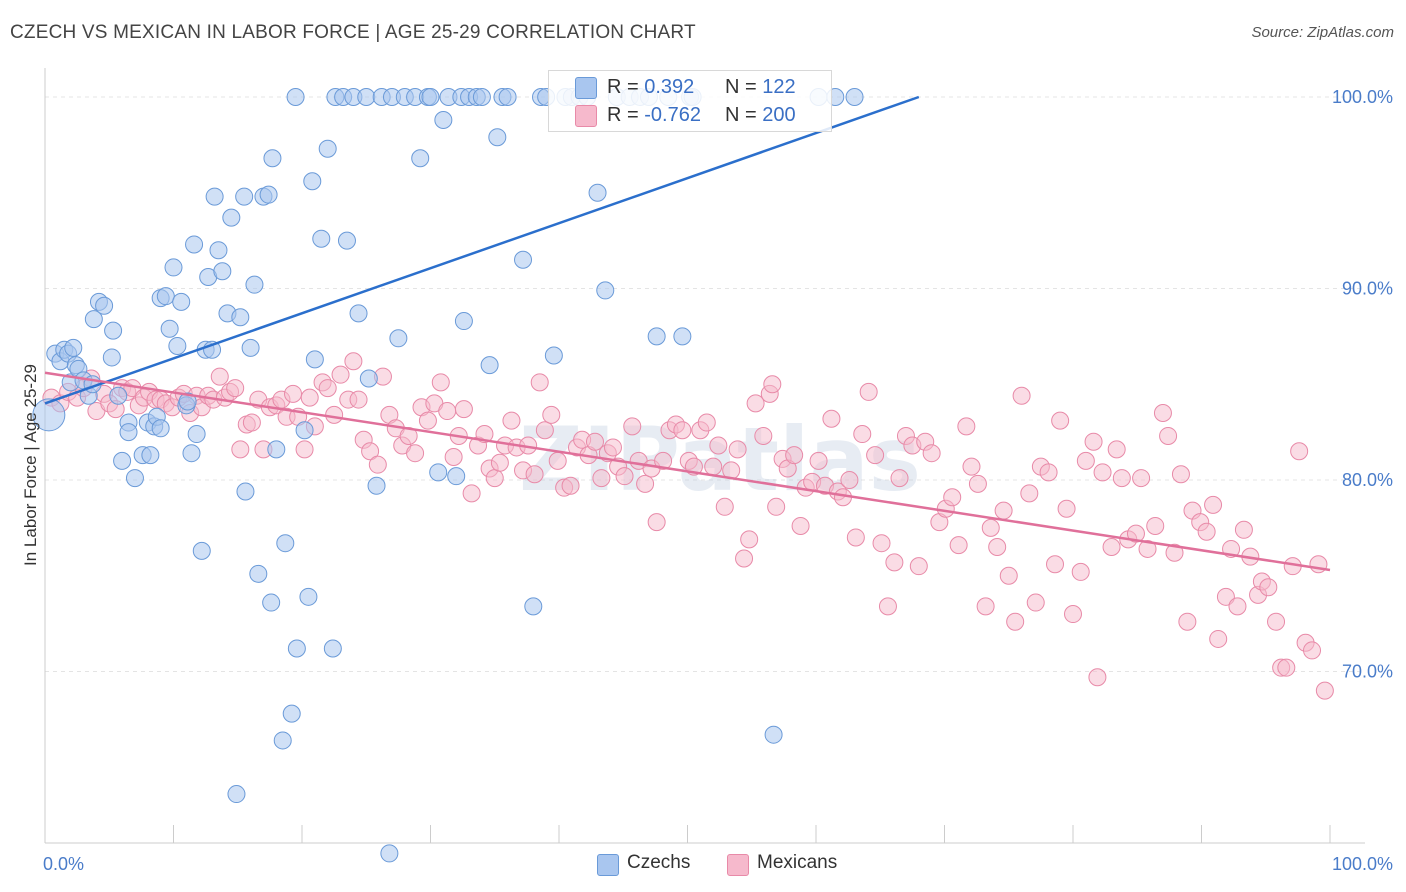  I want to click on mexicans-legend-label: Mexicans, so click(797, 862).